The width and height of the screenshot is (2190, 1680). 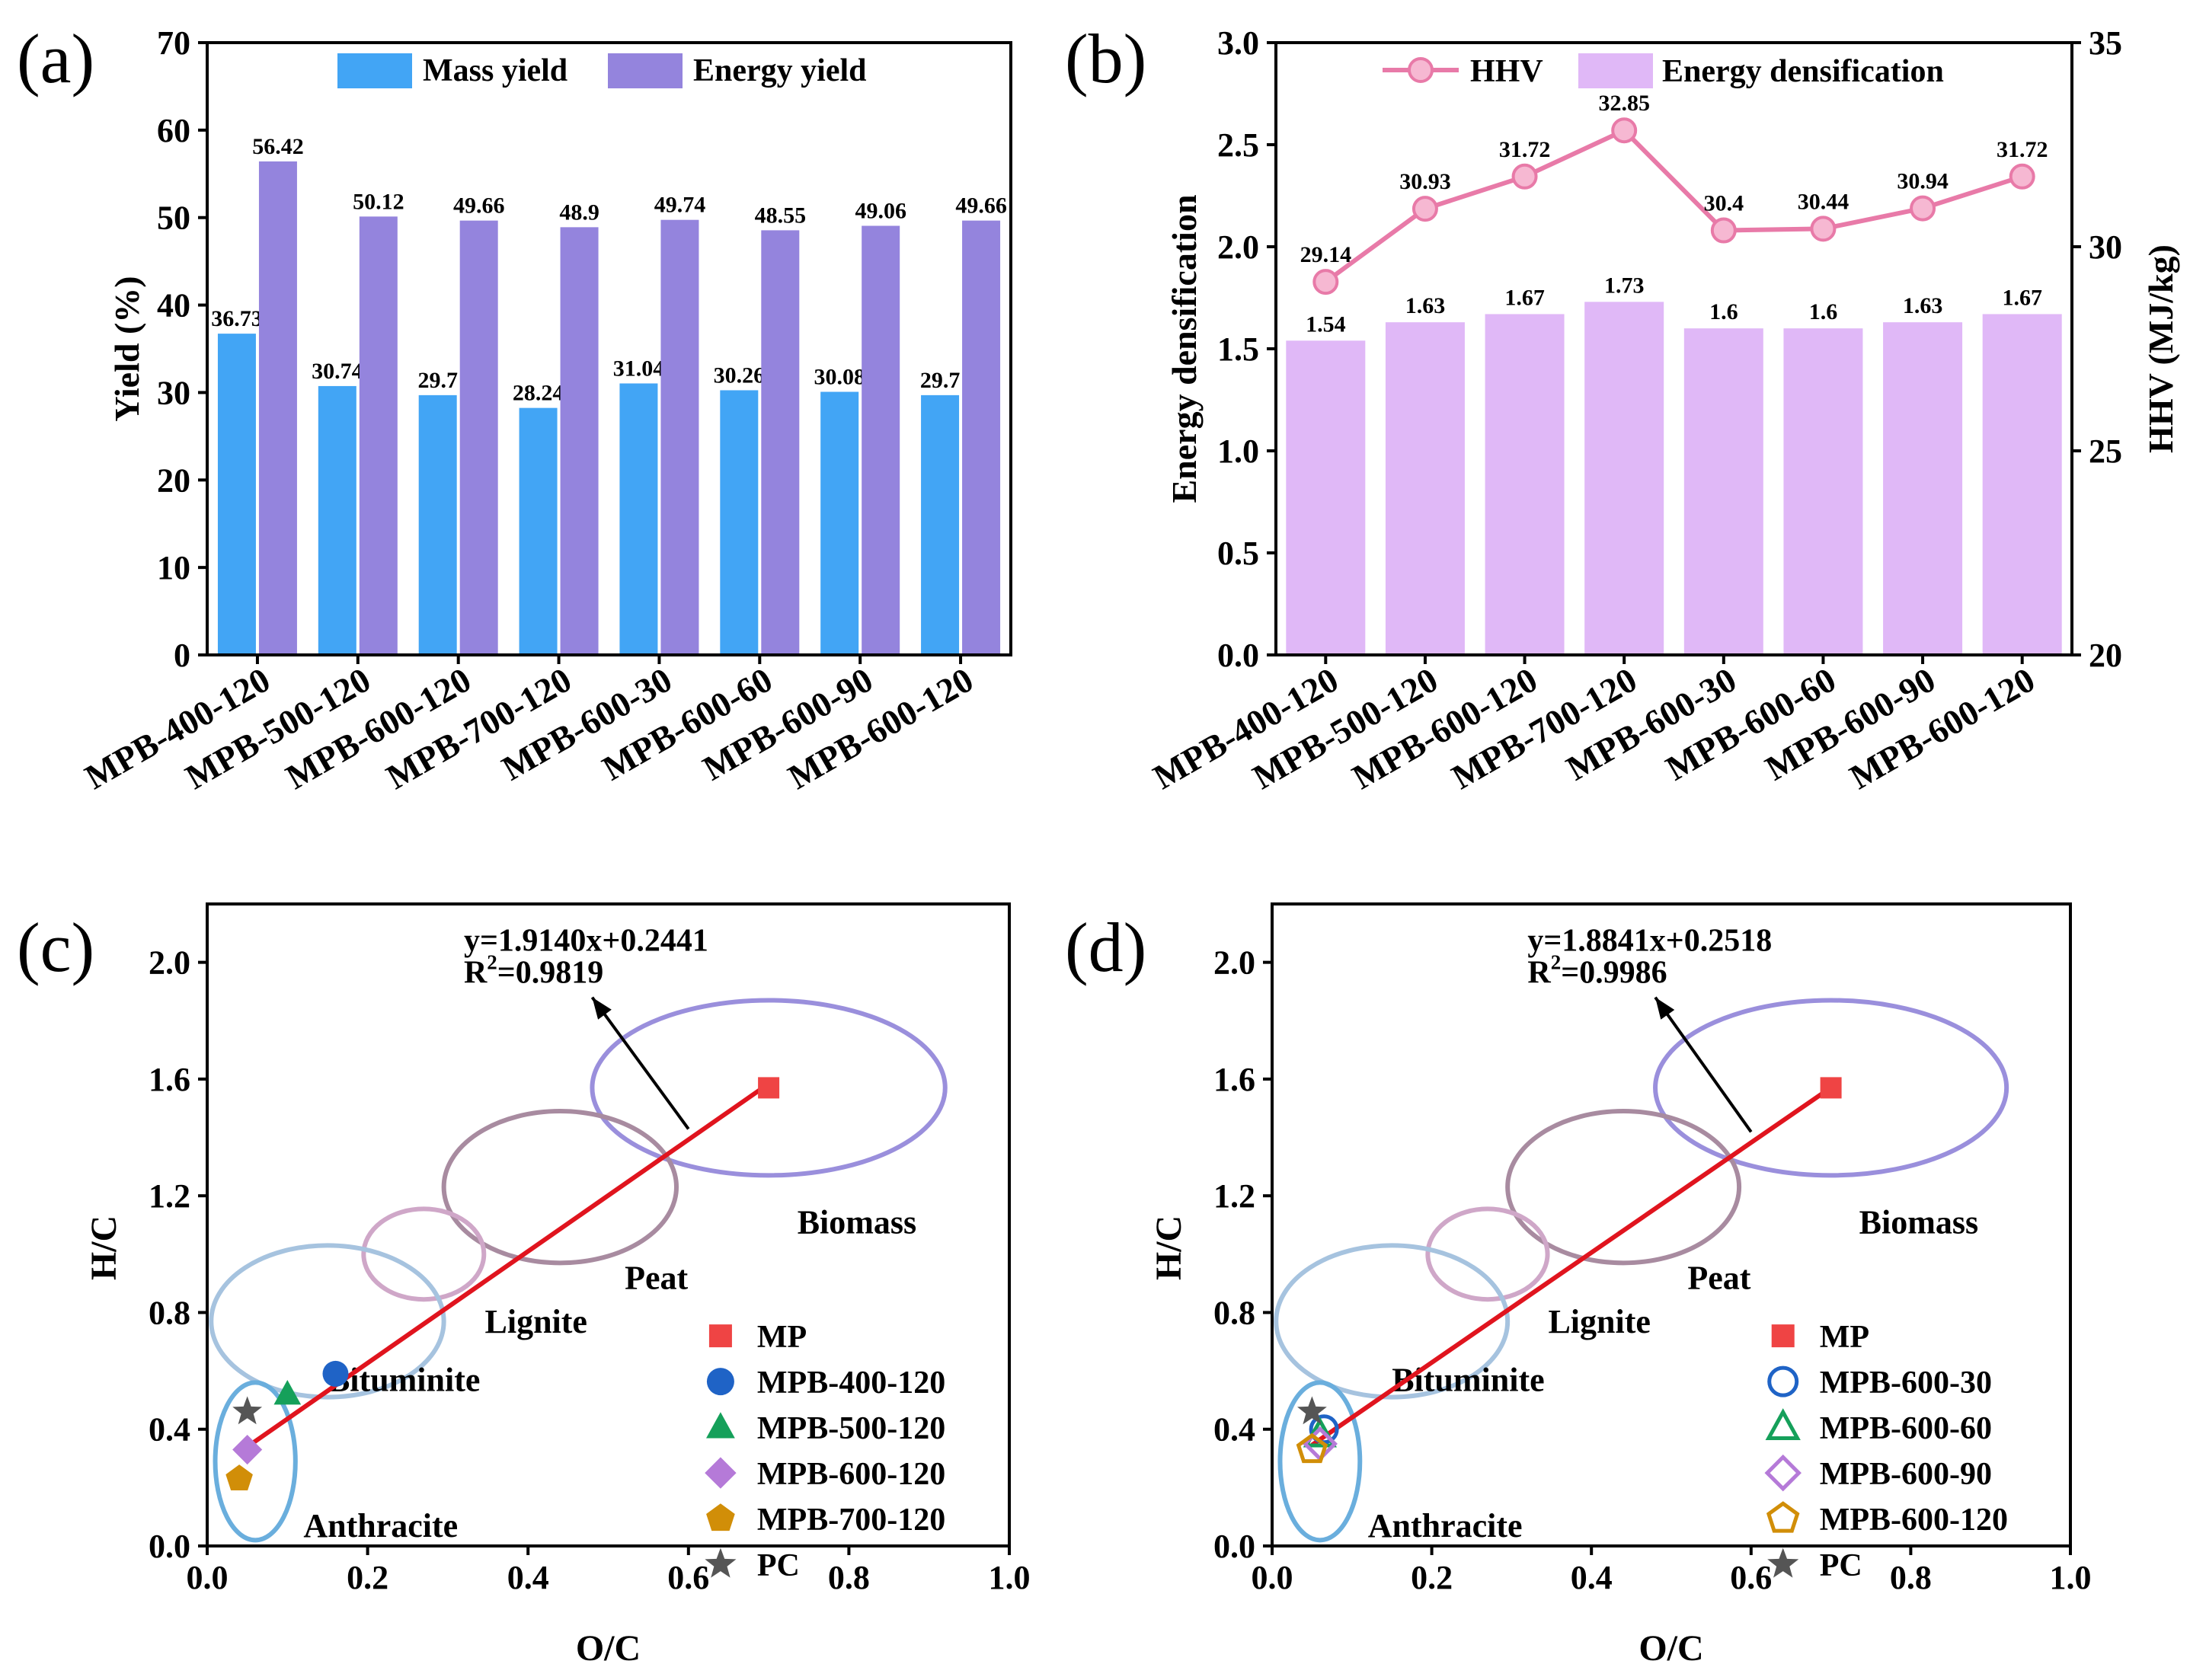 What do you see at coordinates (2105, 655) in the screenshot?
I see `ytick-right-label-b-0: 20` at bounding box center [2105, 655].